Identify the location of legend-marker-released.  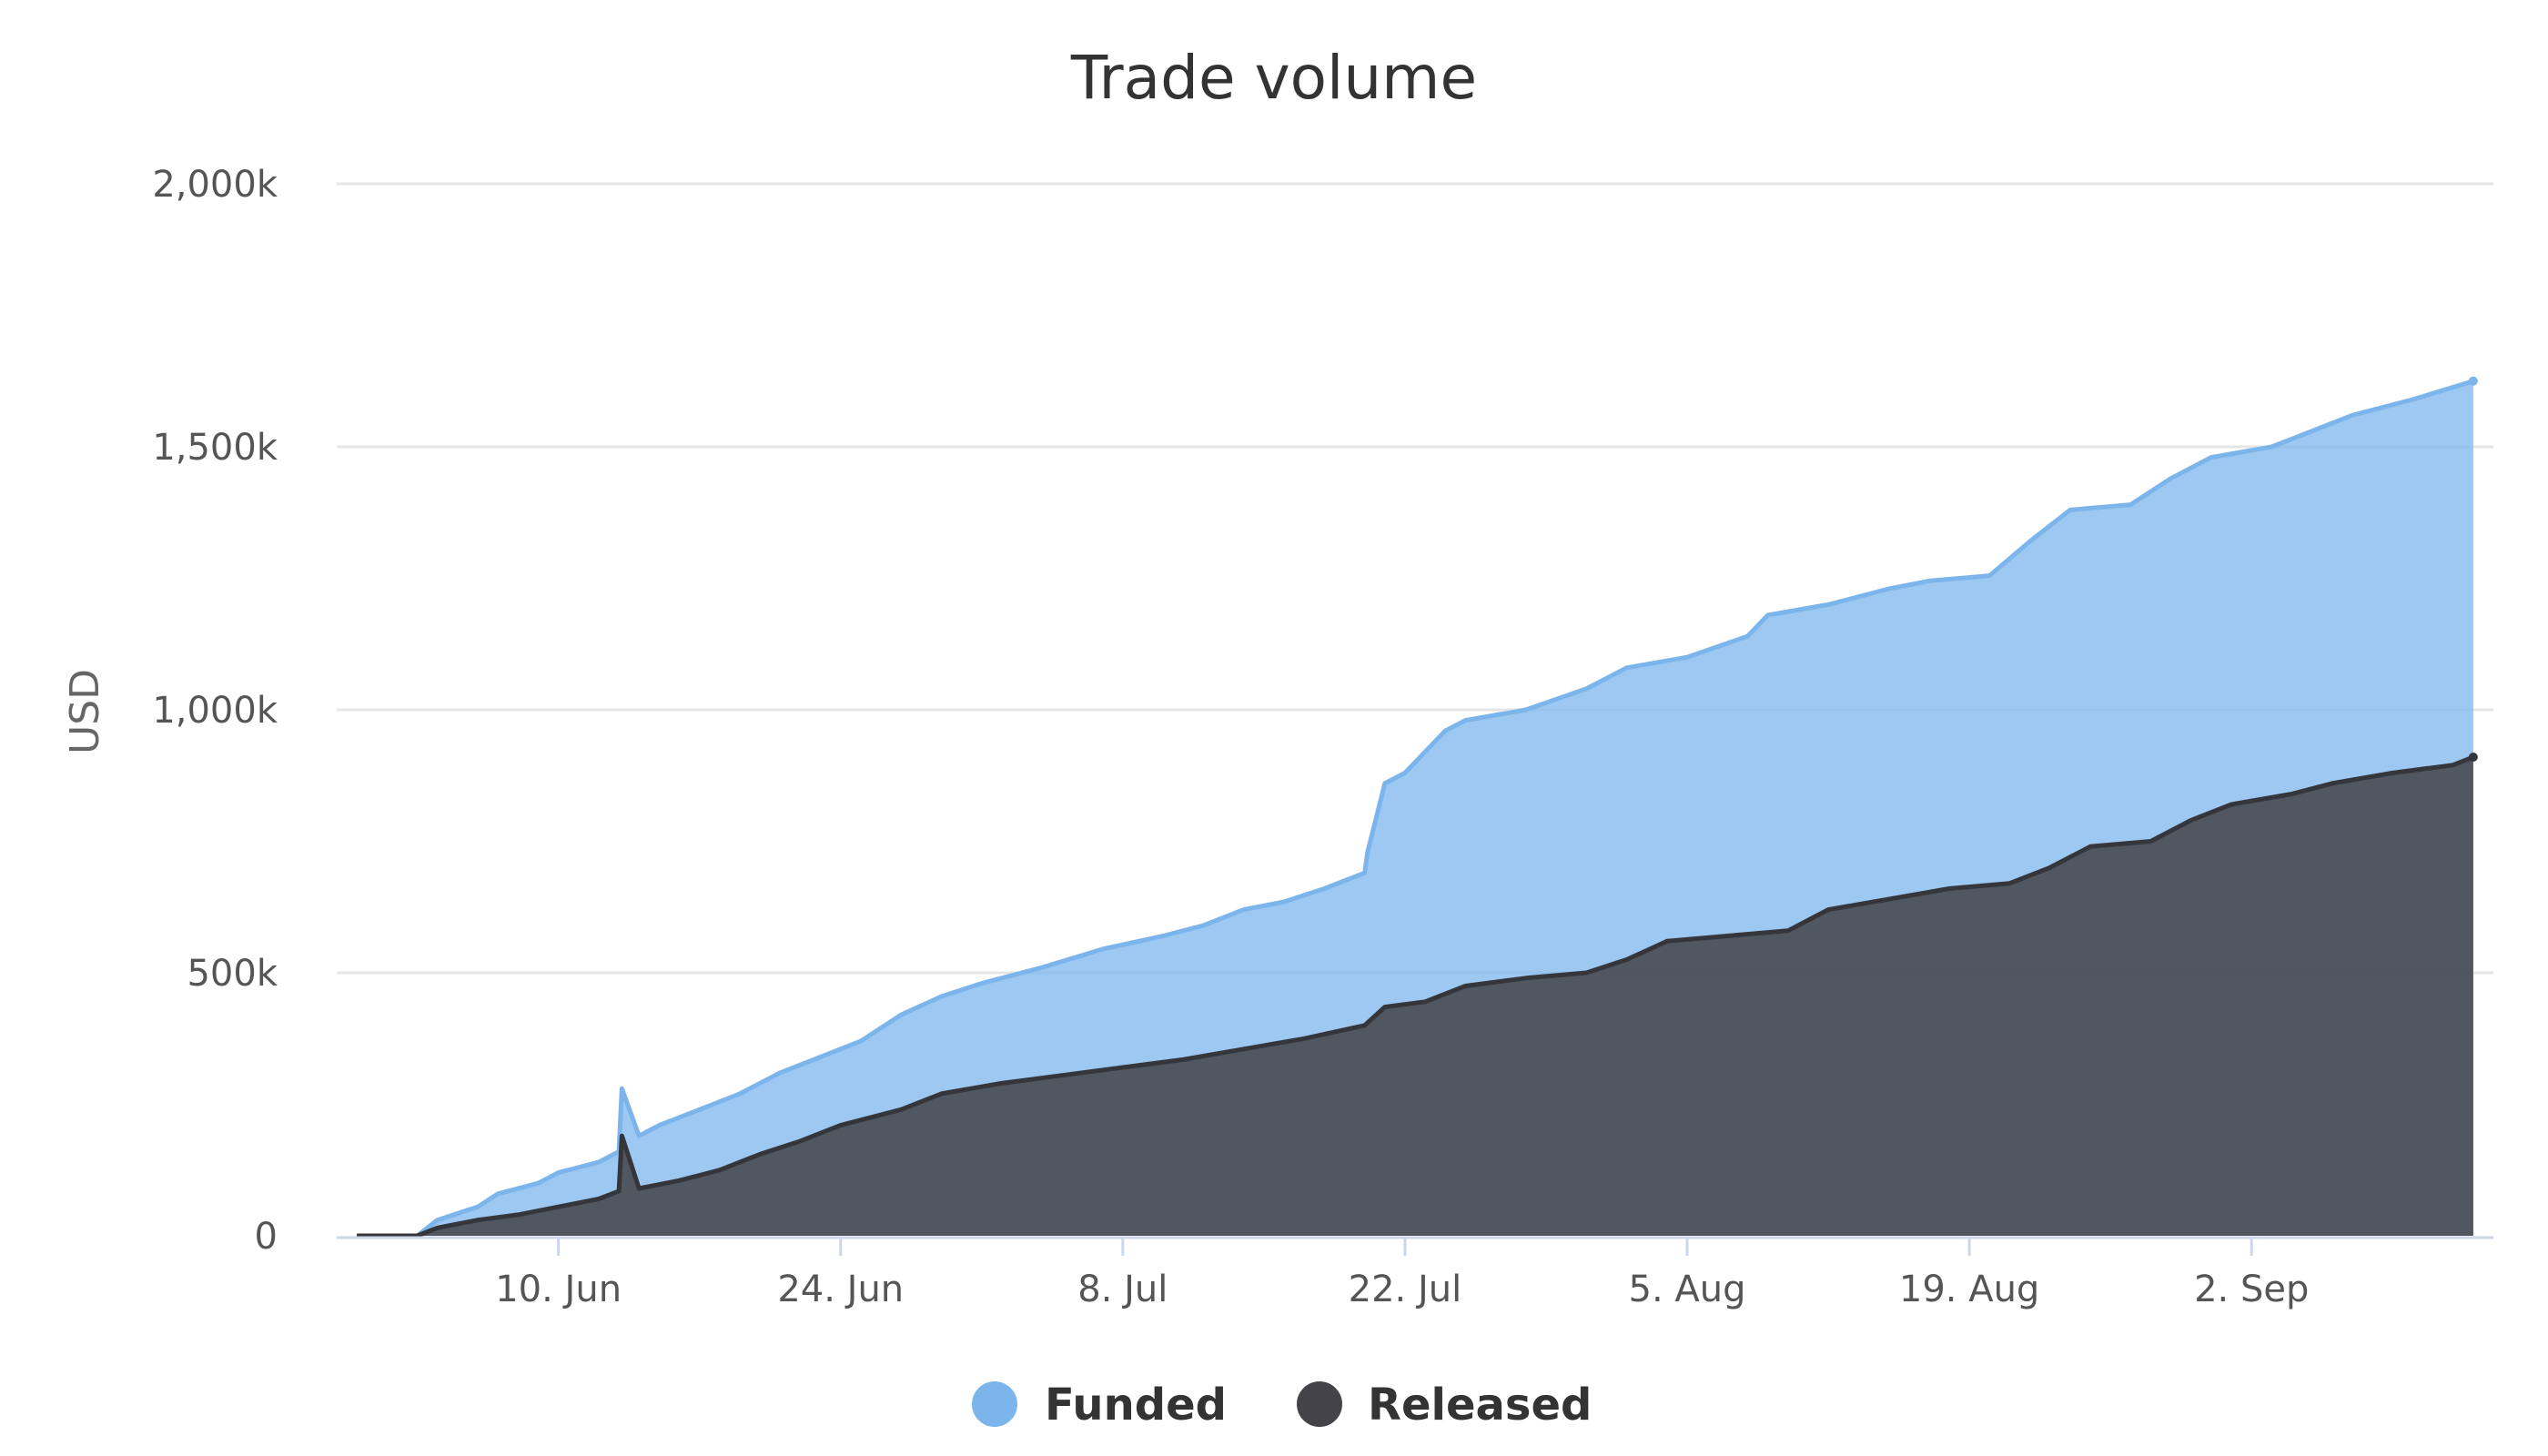
(1320, 1404).